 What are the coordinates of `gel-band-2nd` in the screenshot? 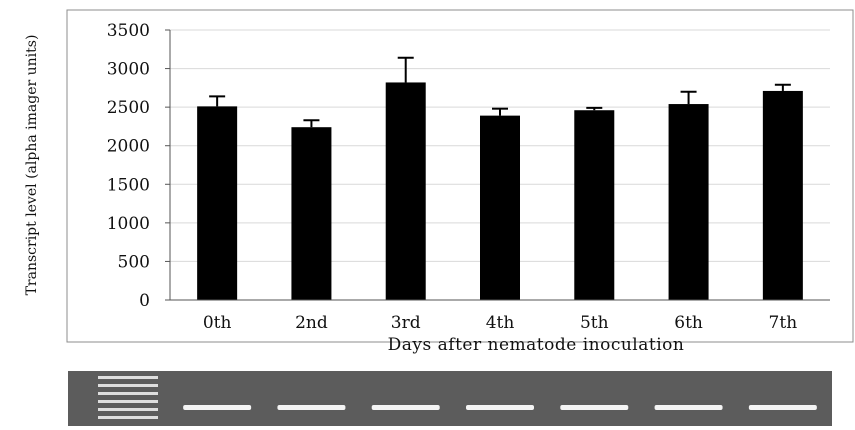 It's located at (311, 407).